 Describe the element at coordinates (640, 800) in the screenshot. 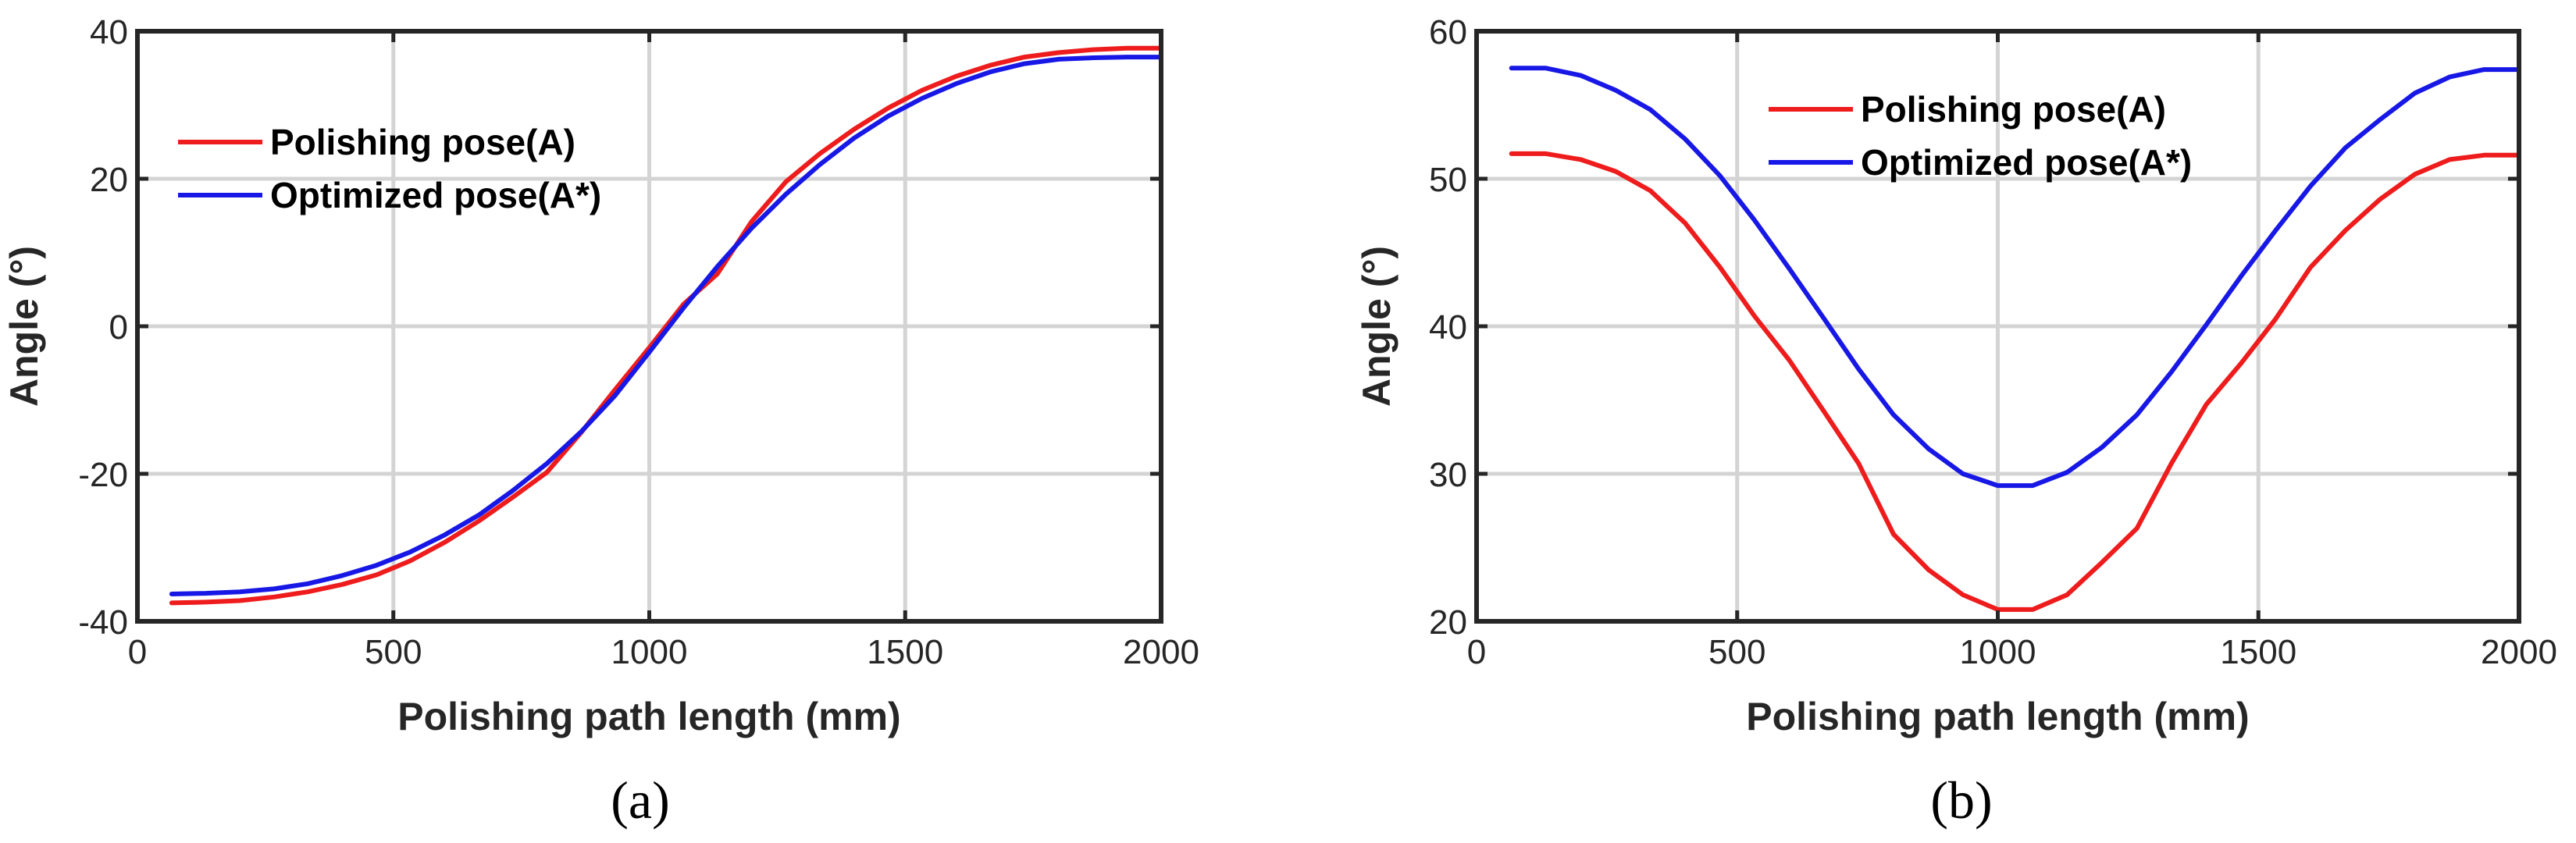

I see `panel-label: (a)` at that location.